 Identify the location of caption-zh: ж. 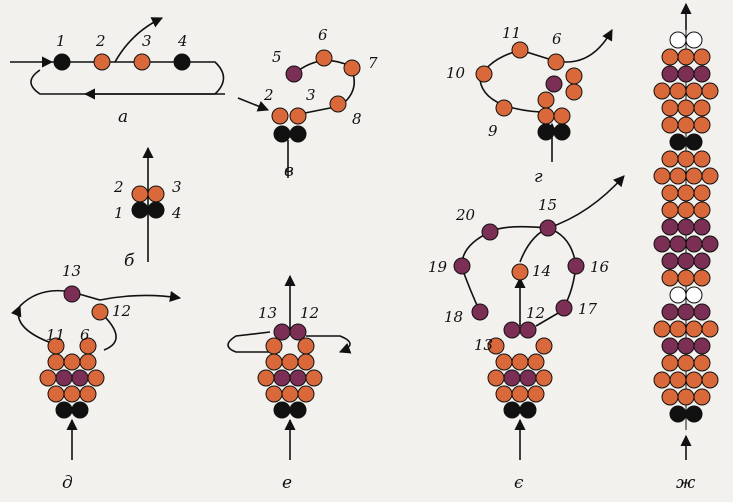
(686, 483).